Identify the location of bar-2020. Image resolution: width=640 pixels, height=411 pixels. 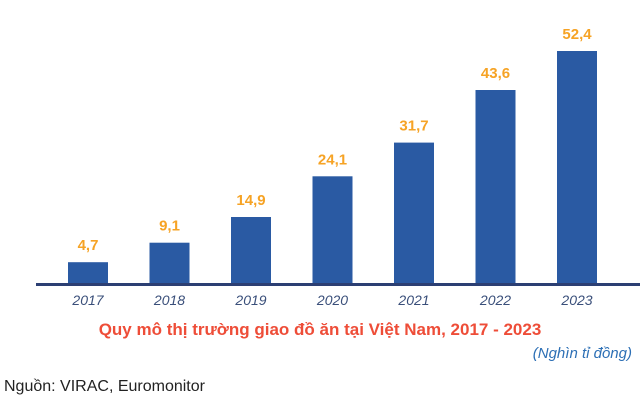
(332, 229).